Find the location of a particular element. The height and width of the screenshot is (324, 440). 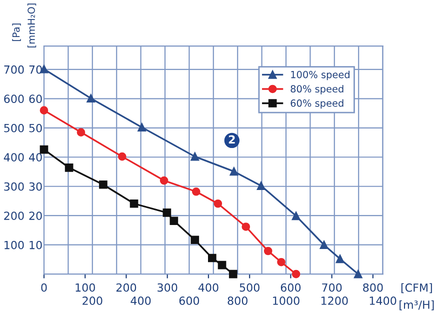

x-tick-label: 200 is located at coordinates (126, 287).